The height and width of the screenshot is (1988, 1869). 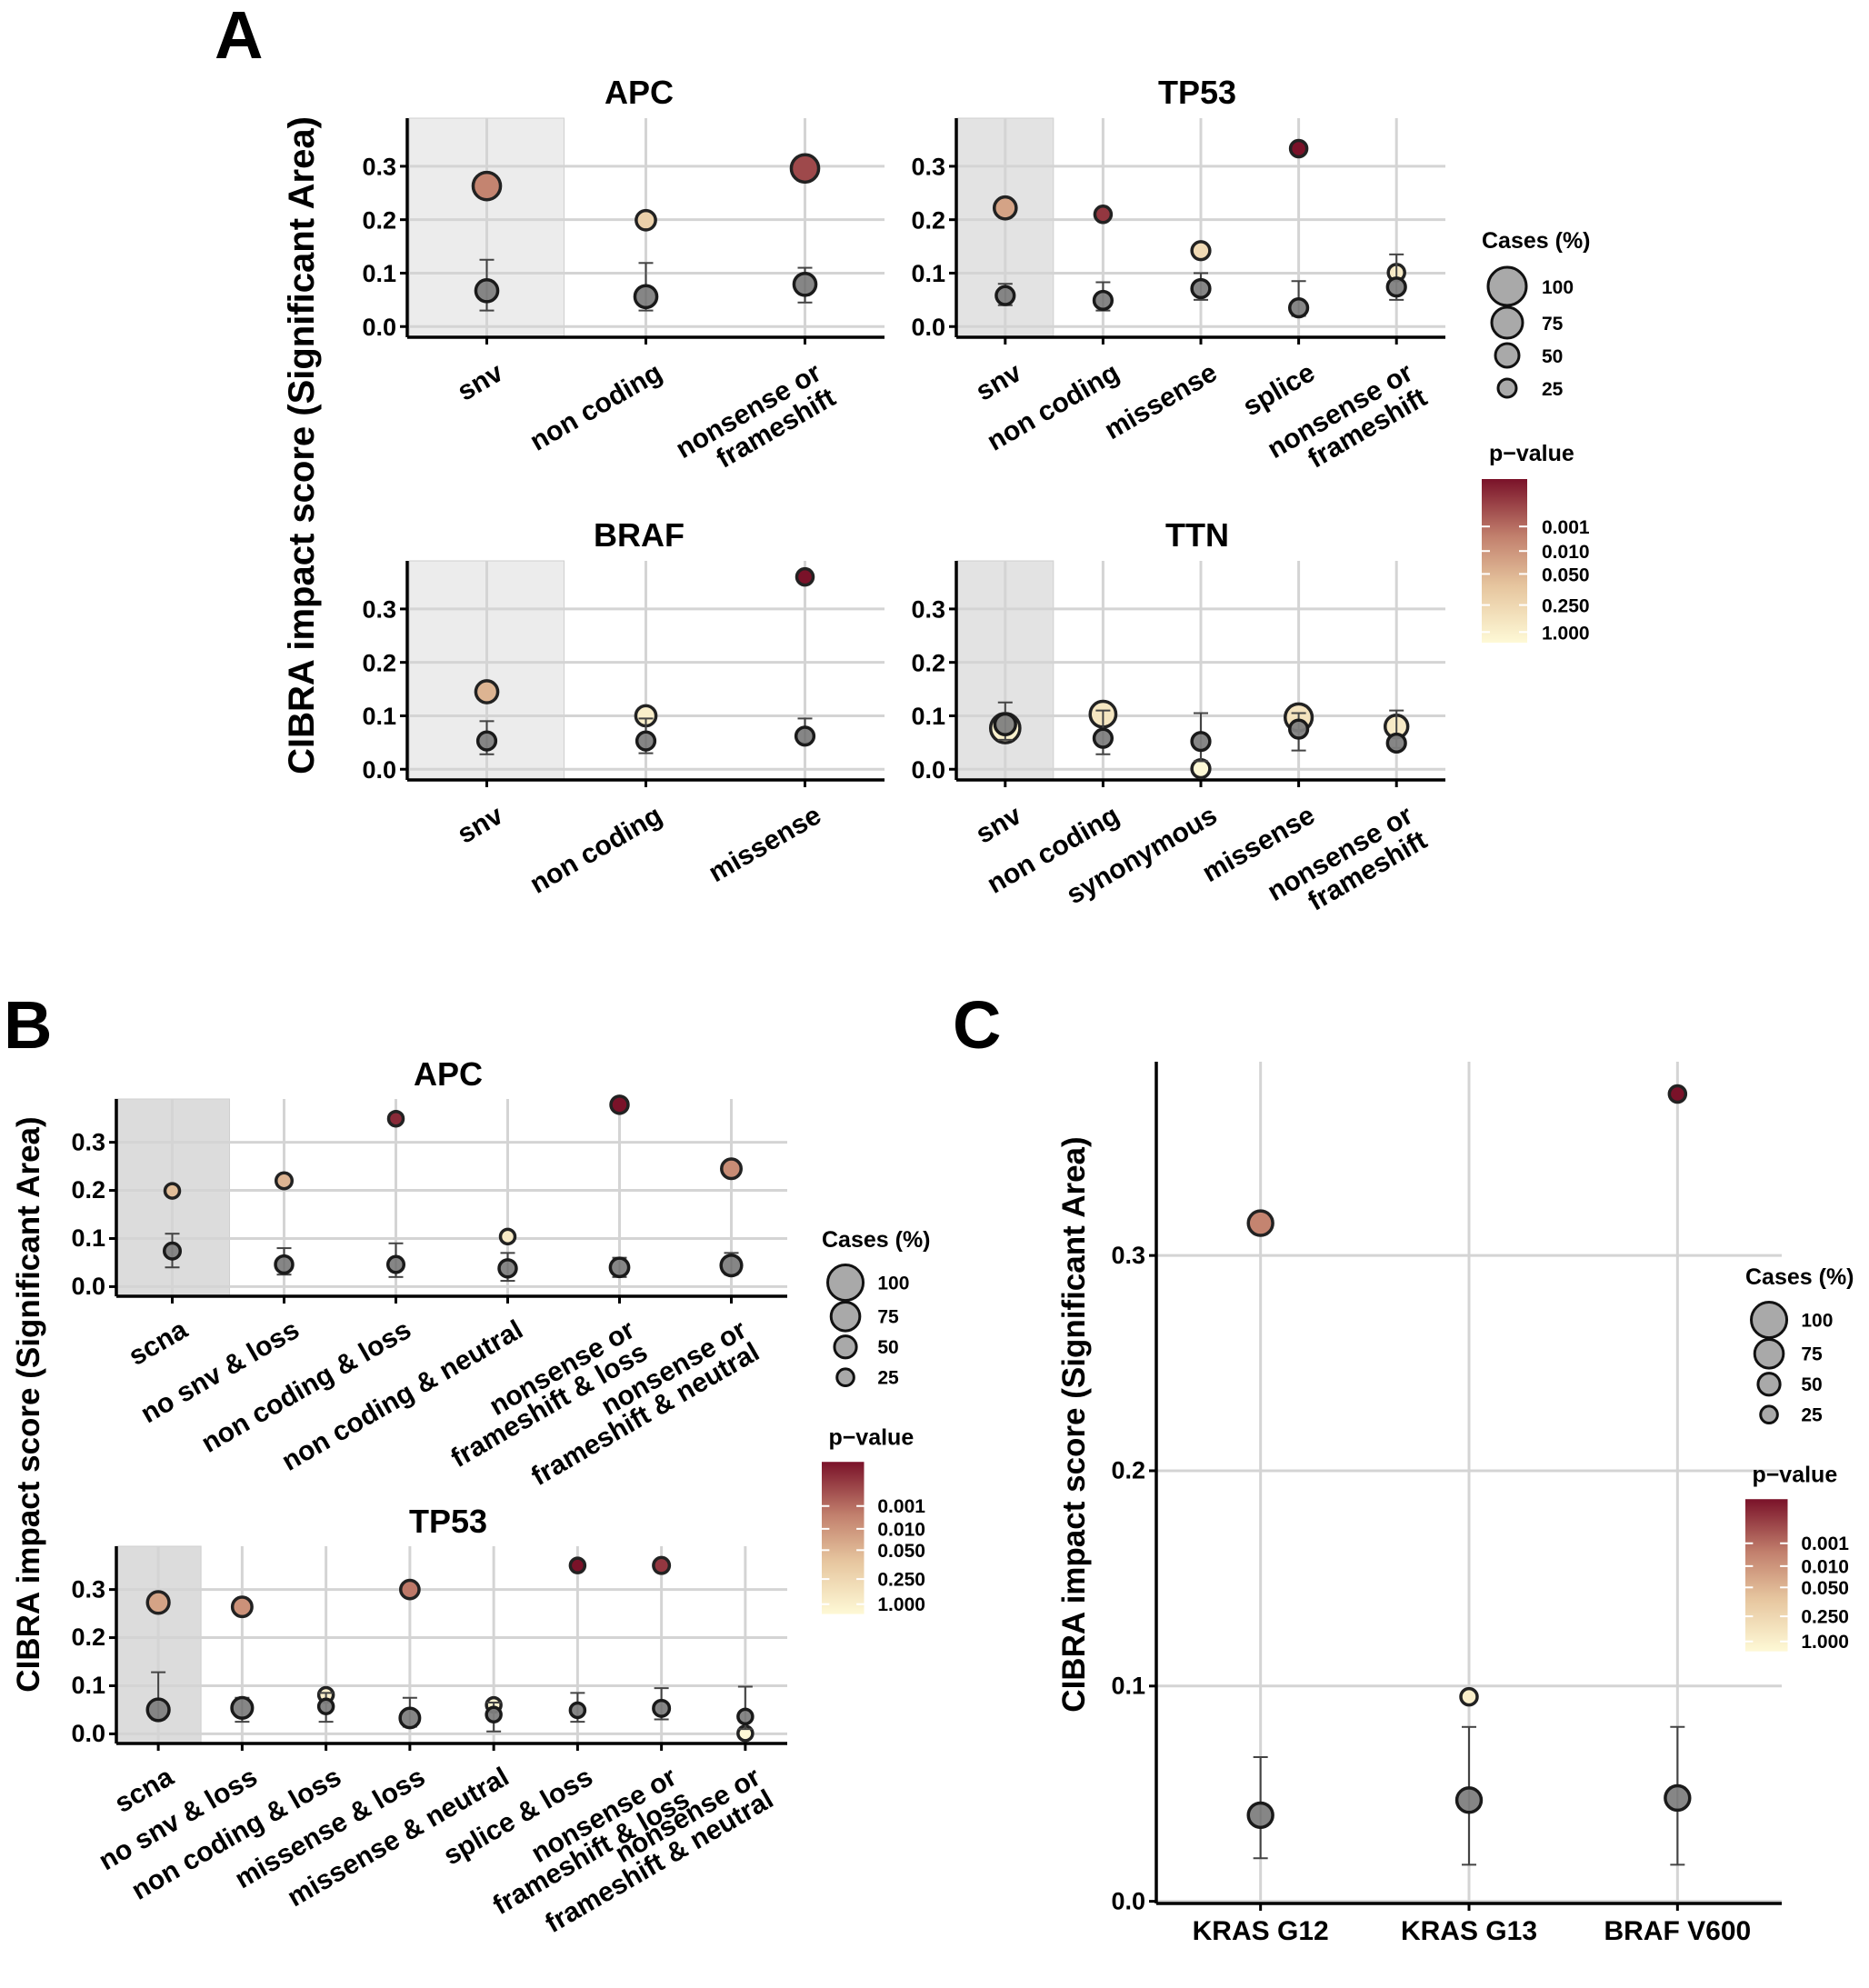 I want to click on x-tick-label: scna, so click(x=158, y=1343).